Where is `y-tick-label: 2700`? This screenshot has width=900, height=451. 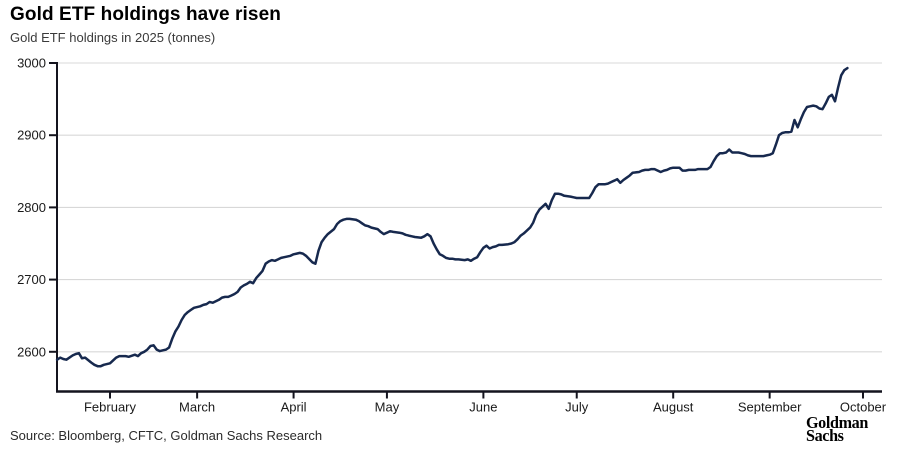 y-tick-label: 2700 is located at coordinates (31, 279).